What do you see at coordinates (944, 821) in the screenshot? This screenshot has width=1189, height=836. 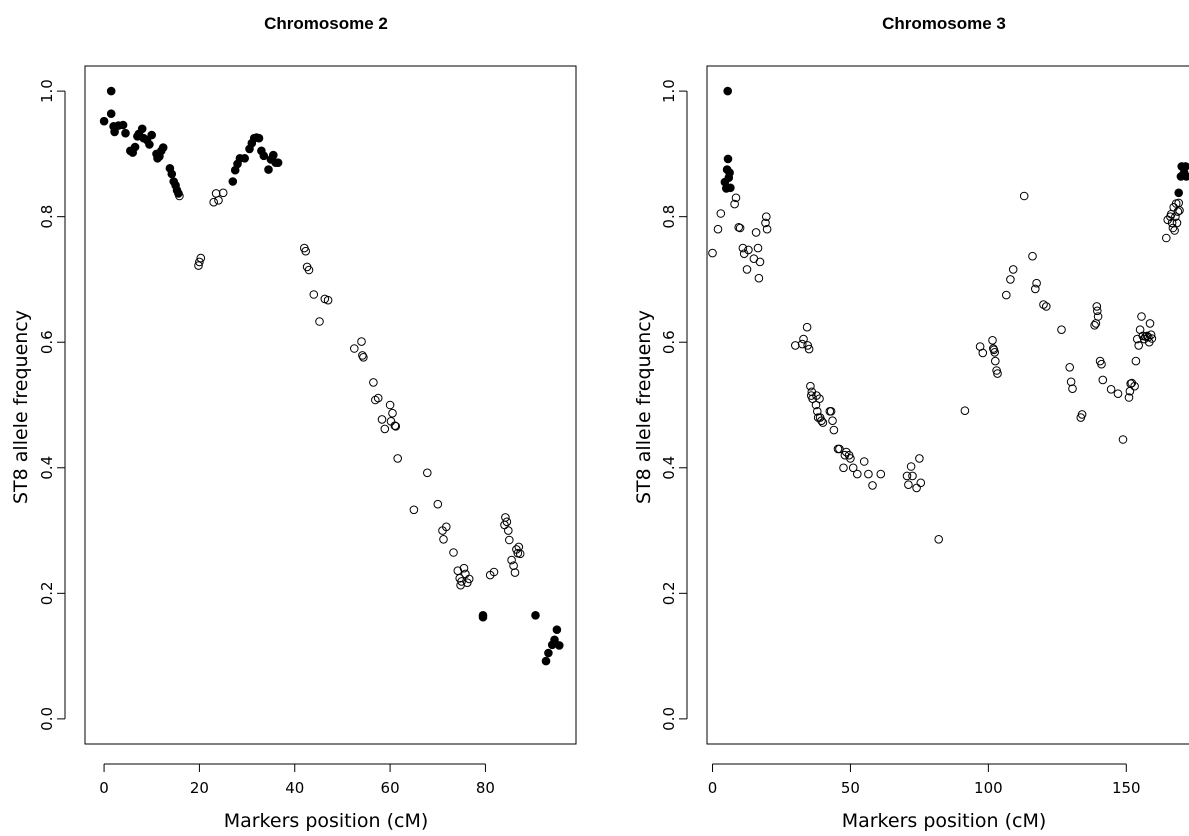 I see `x-axis-label: Markers position (cM)` at bounding box center [944, 821].